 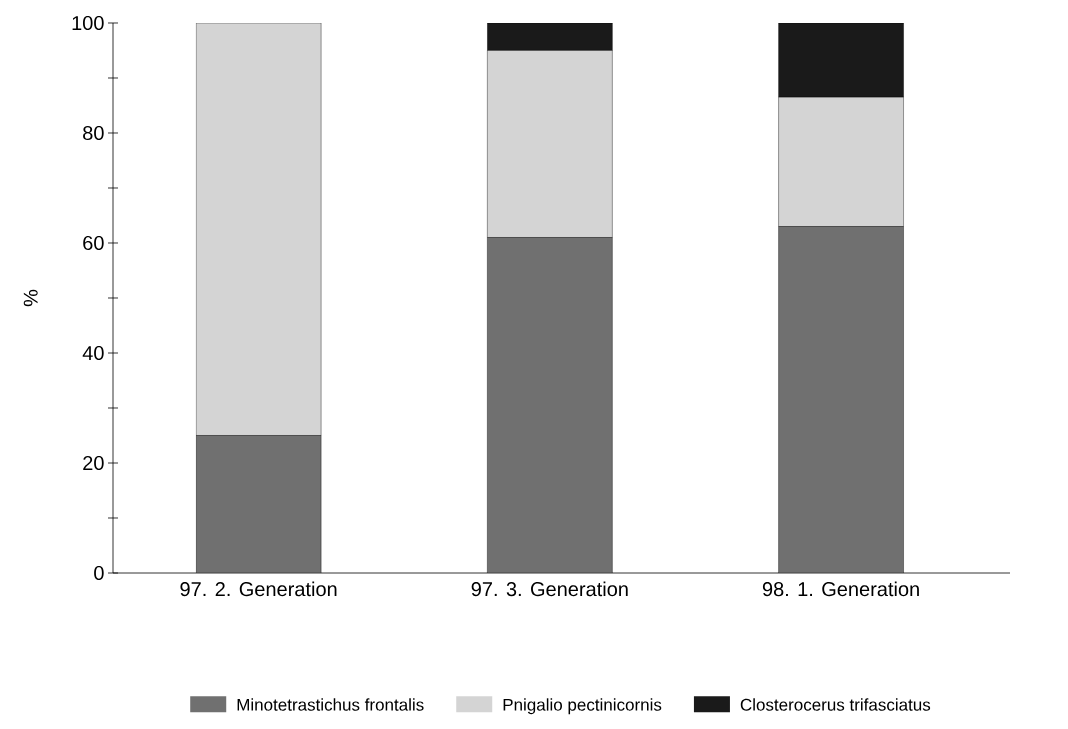 What do you see at coordinates (99, 573) in the screenshot?
I see `y-tick-label: 0` at bounding box center [99, 573].